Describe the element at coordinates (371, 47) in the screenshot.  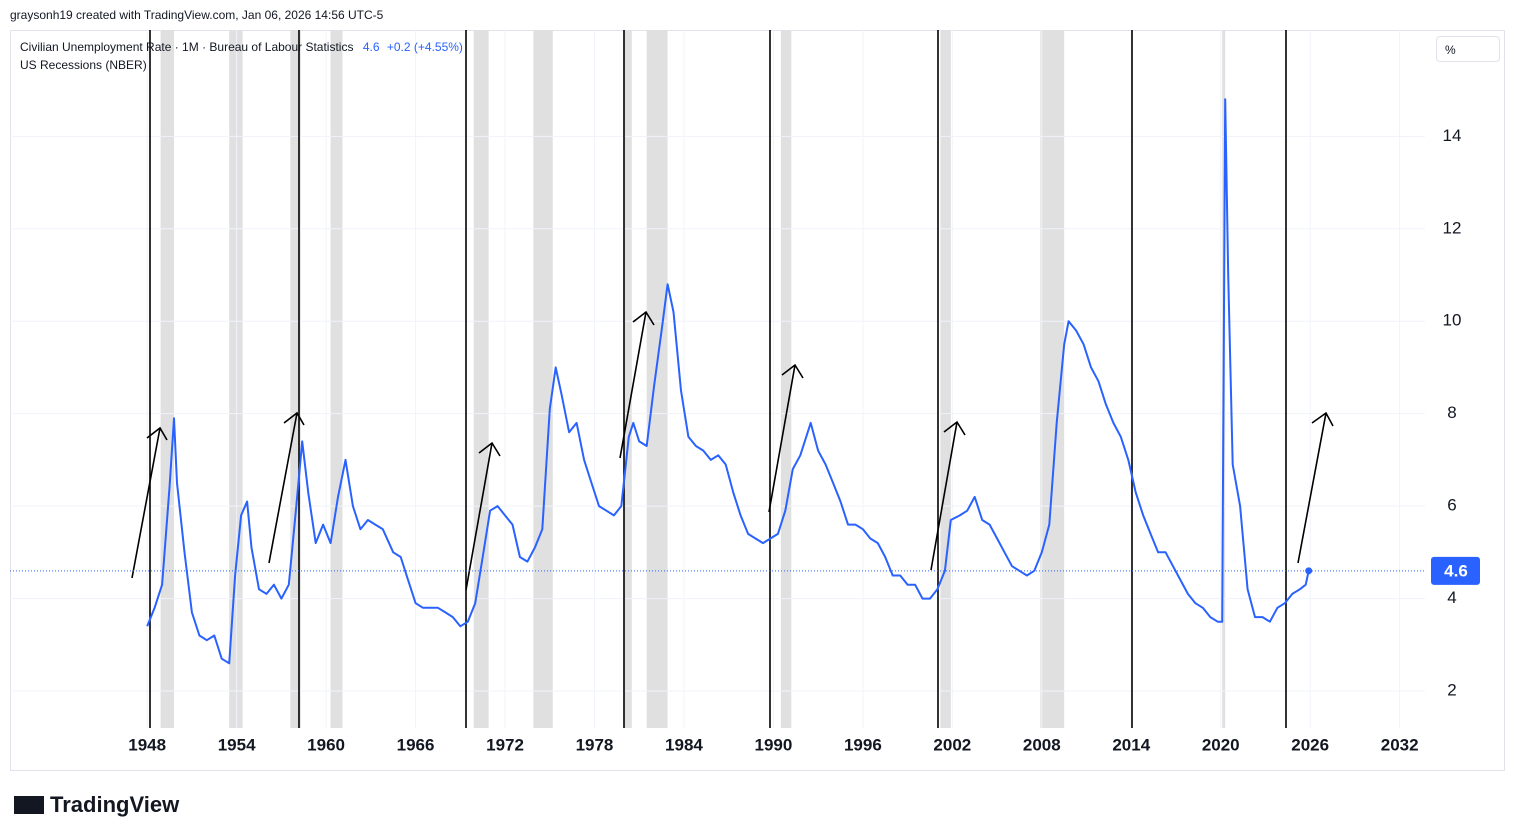
I see `legend-value: 4.6` at that location.